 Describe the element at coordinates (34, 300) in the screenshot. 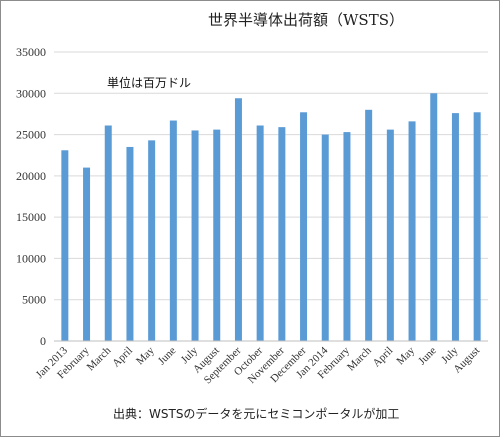

I see `y-tick-label: 5000` at that location.